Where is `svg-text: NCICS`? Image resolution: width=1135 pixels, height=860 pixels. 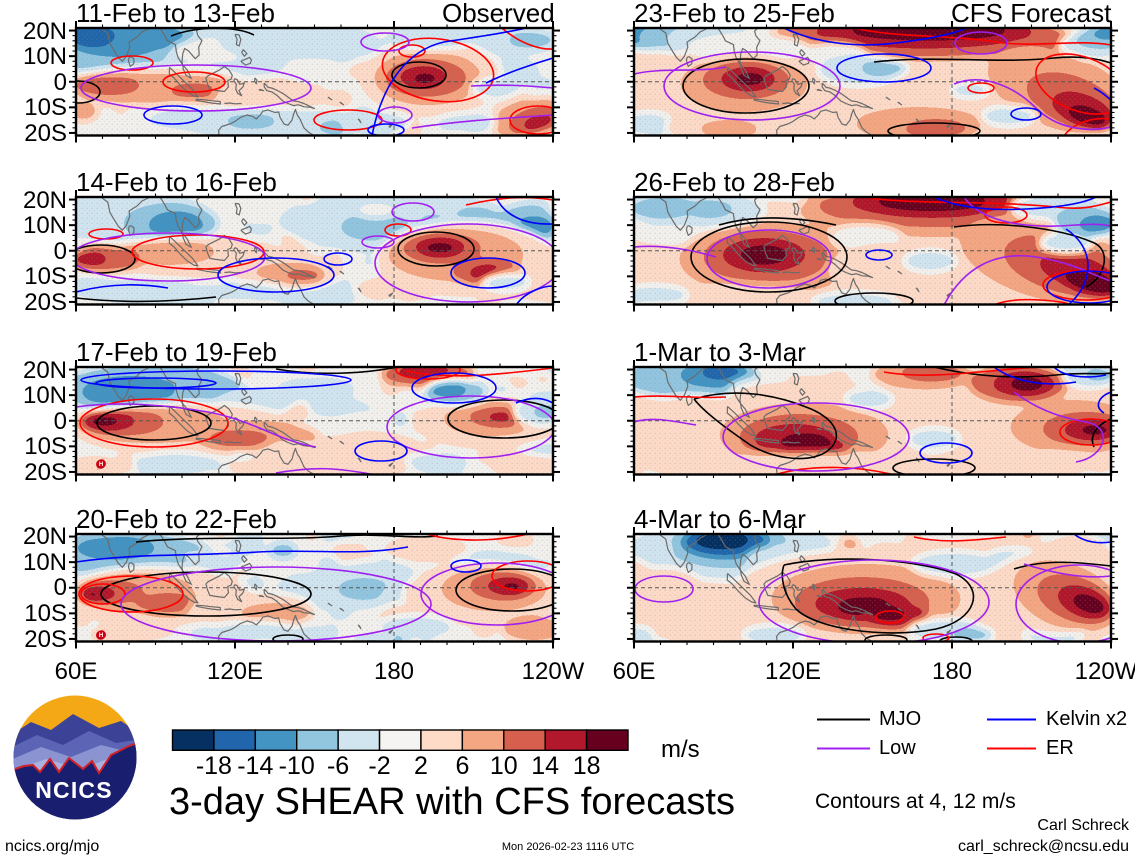 svg-text: NCICS is located at coordinates (74, 790).